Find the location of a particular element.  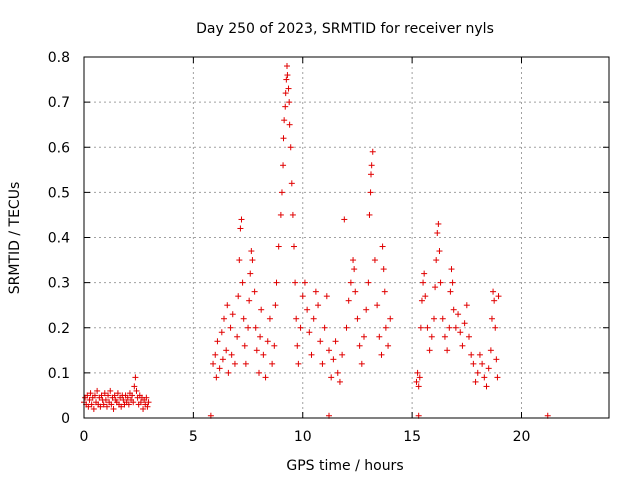

y-tick-label: 0 is located at coordinates (65, 419).